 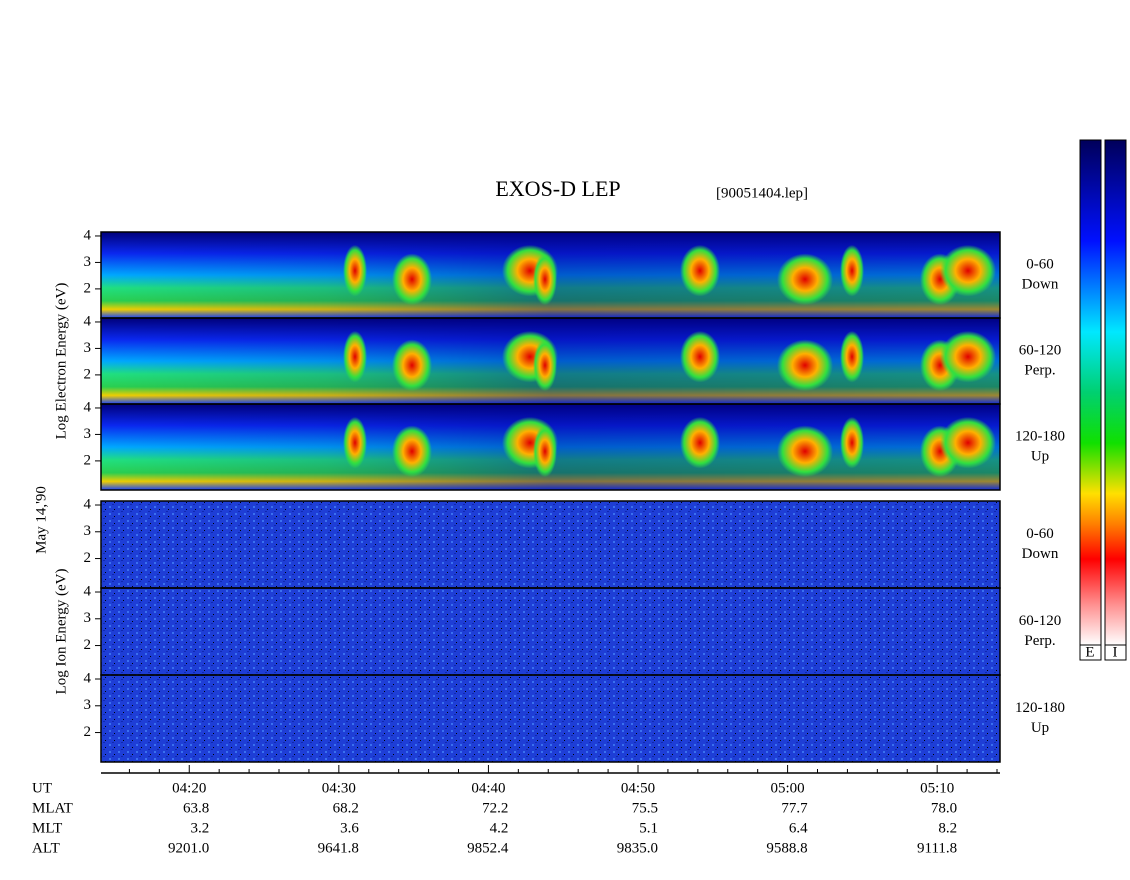 I want to click on axis-label: Log Ion Energy (eV), so click(x=61, y=632).